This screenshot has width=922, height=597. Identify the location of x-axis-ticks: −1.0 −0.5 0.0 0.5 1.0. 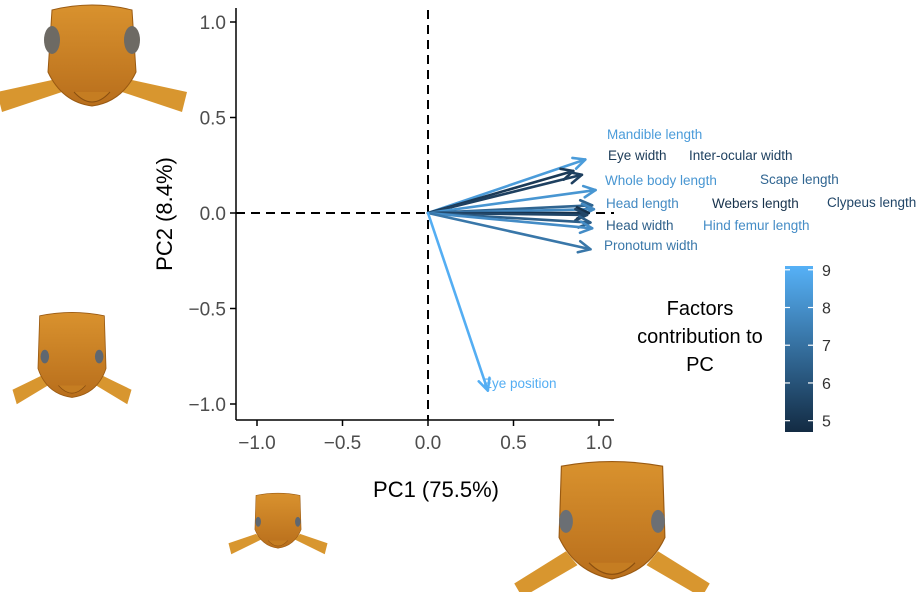
(425, 437).